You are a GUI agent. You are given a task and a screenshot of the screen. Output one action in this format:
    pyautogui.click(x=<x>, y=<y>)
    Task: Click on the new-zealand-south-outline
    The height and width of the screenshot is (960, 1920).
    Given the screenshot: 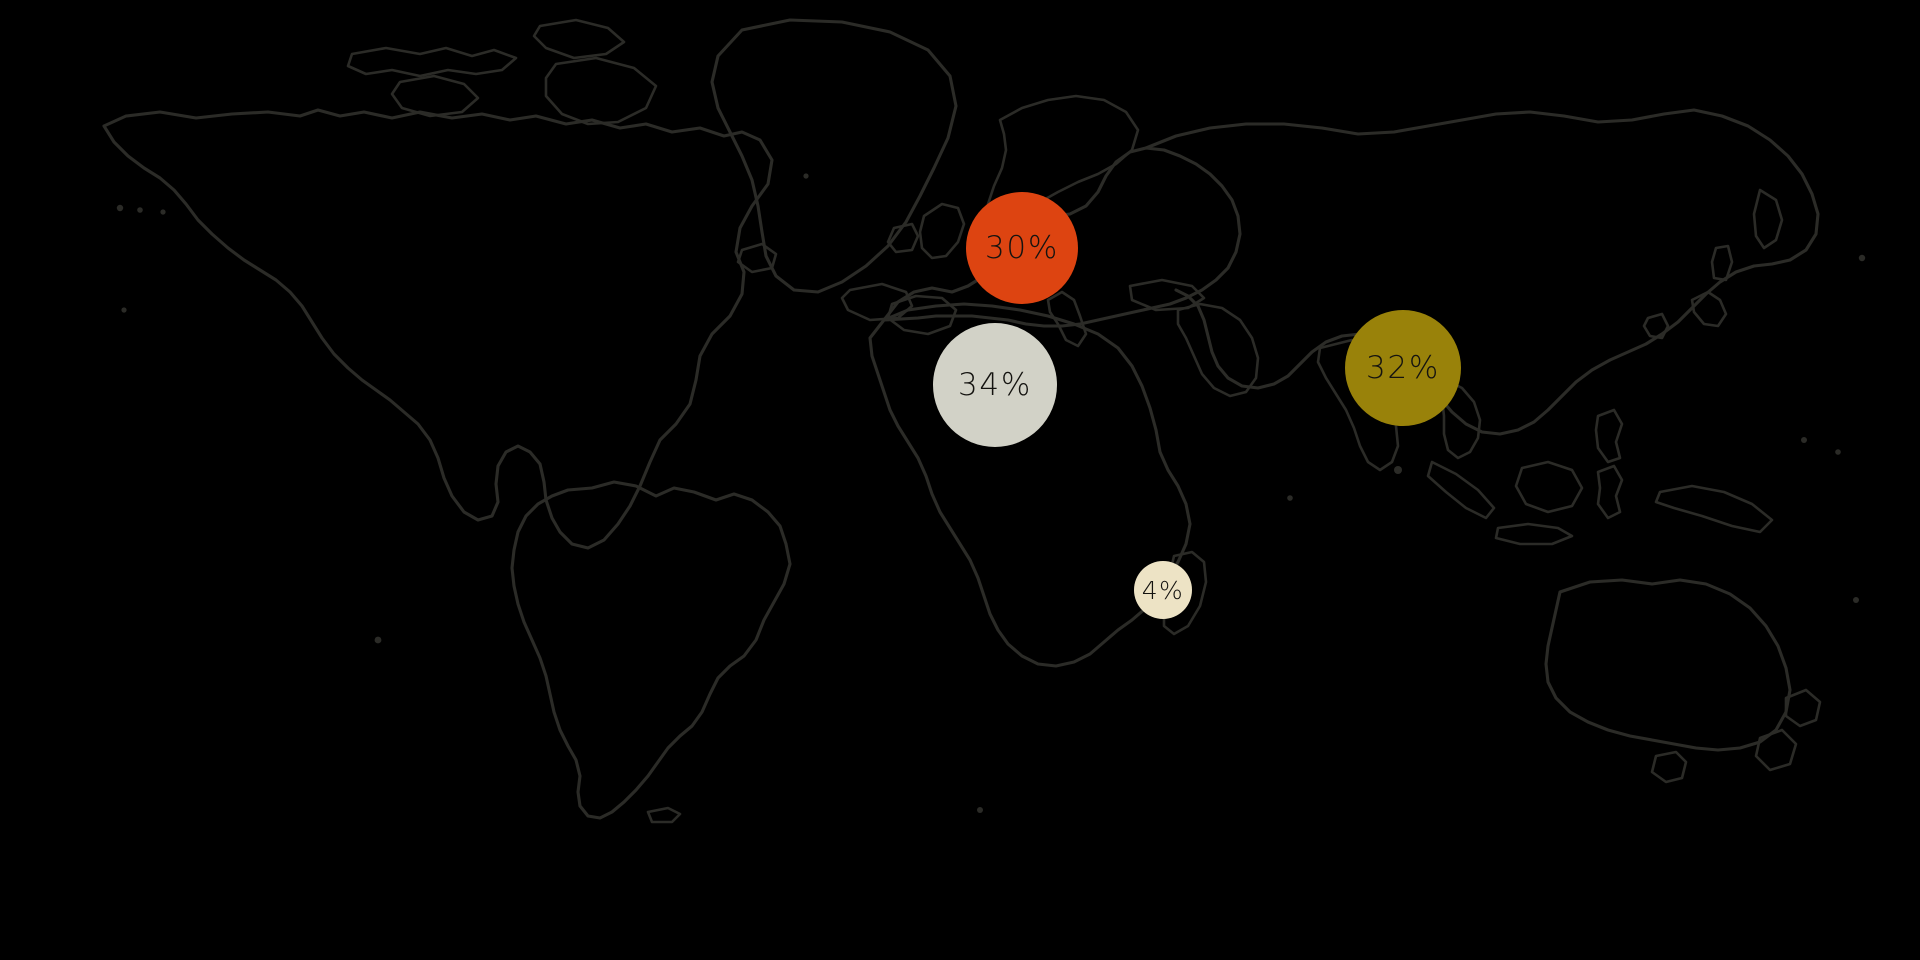 What is the action you would take?
    pyautogui.click(x=1776, y=750)
    